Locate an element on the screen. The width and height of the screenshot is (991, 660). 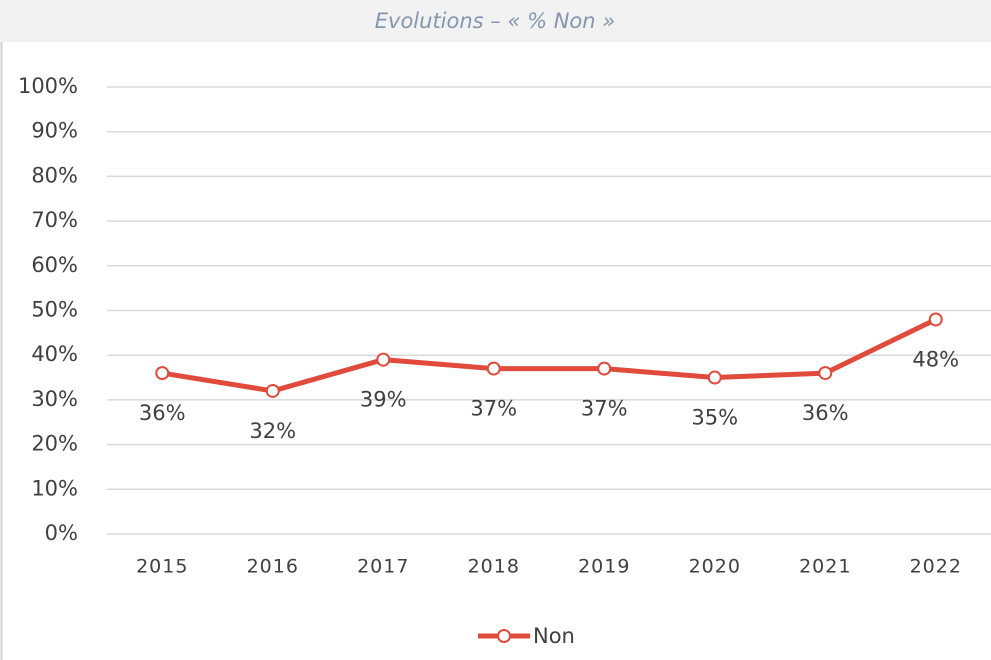
series-line is located at coordinates (549, 355).